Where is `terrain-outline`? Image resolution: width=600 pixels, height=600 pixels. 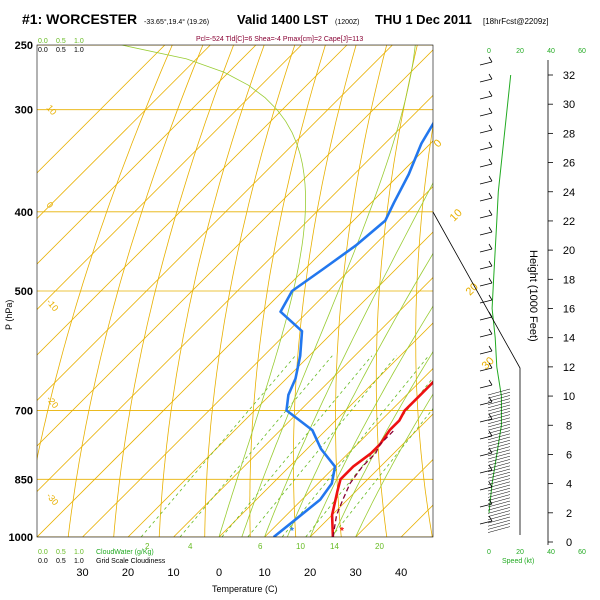
terrain-outline is located at coordinates (476, 373).